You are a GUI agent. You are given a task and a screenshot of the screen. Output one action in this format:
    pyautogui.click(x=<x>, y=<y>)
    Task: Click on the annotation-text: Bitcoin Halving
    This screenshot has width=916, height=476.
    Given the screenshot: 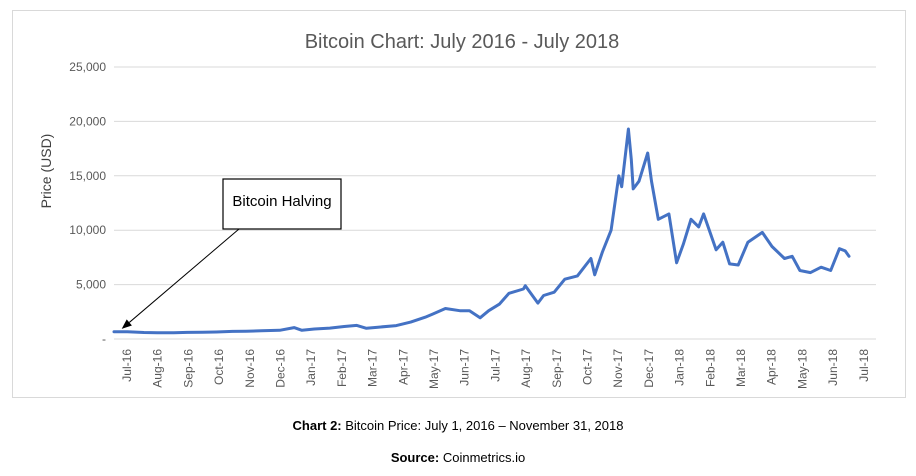 What is the action you would take?
    pyautogui.click(x=281, y=201)
    